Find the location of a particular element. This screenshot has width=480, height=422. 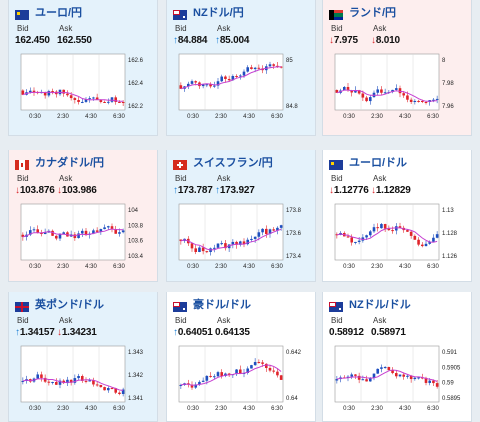

card-header: カナダドル/円 is located at coordinates (60, 162).